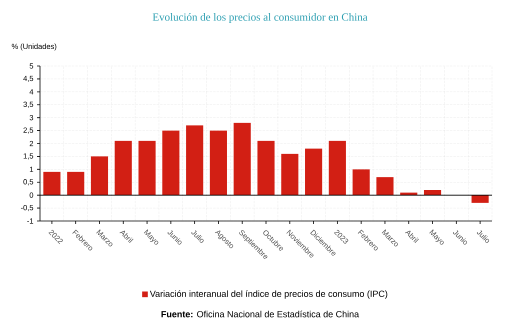 The width and height of the screenshot is (520, 333). I want to click on chart-title: Evolución de los precios al consumidor en China, so click(260, 18).